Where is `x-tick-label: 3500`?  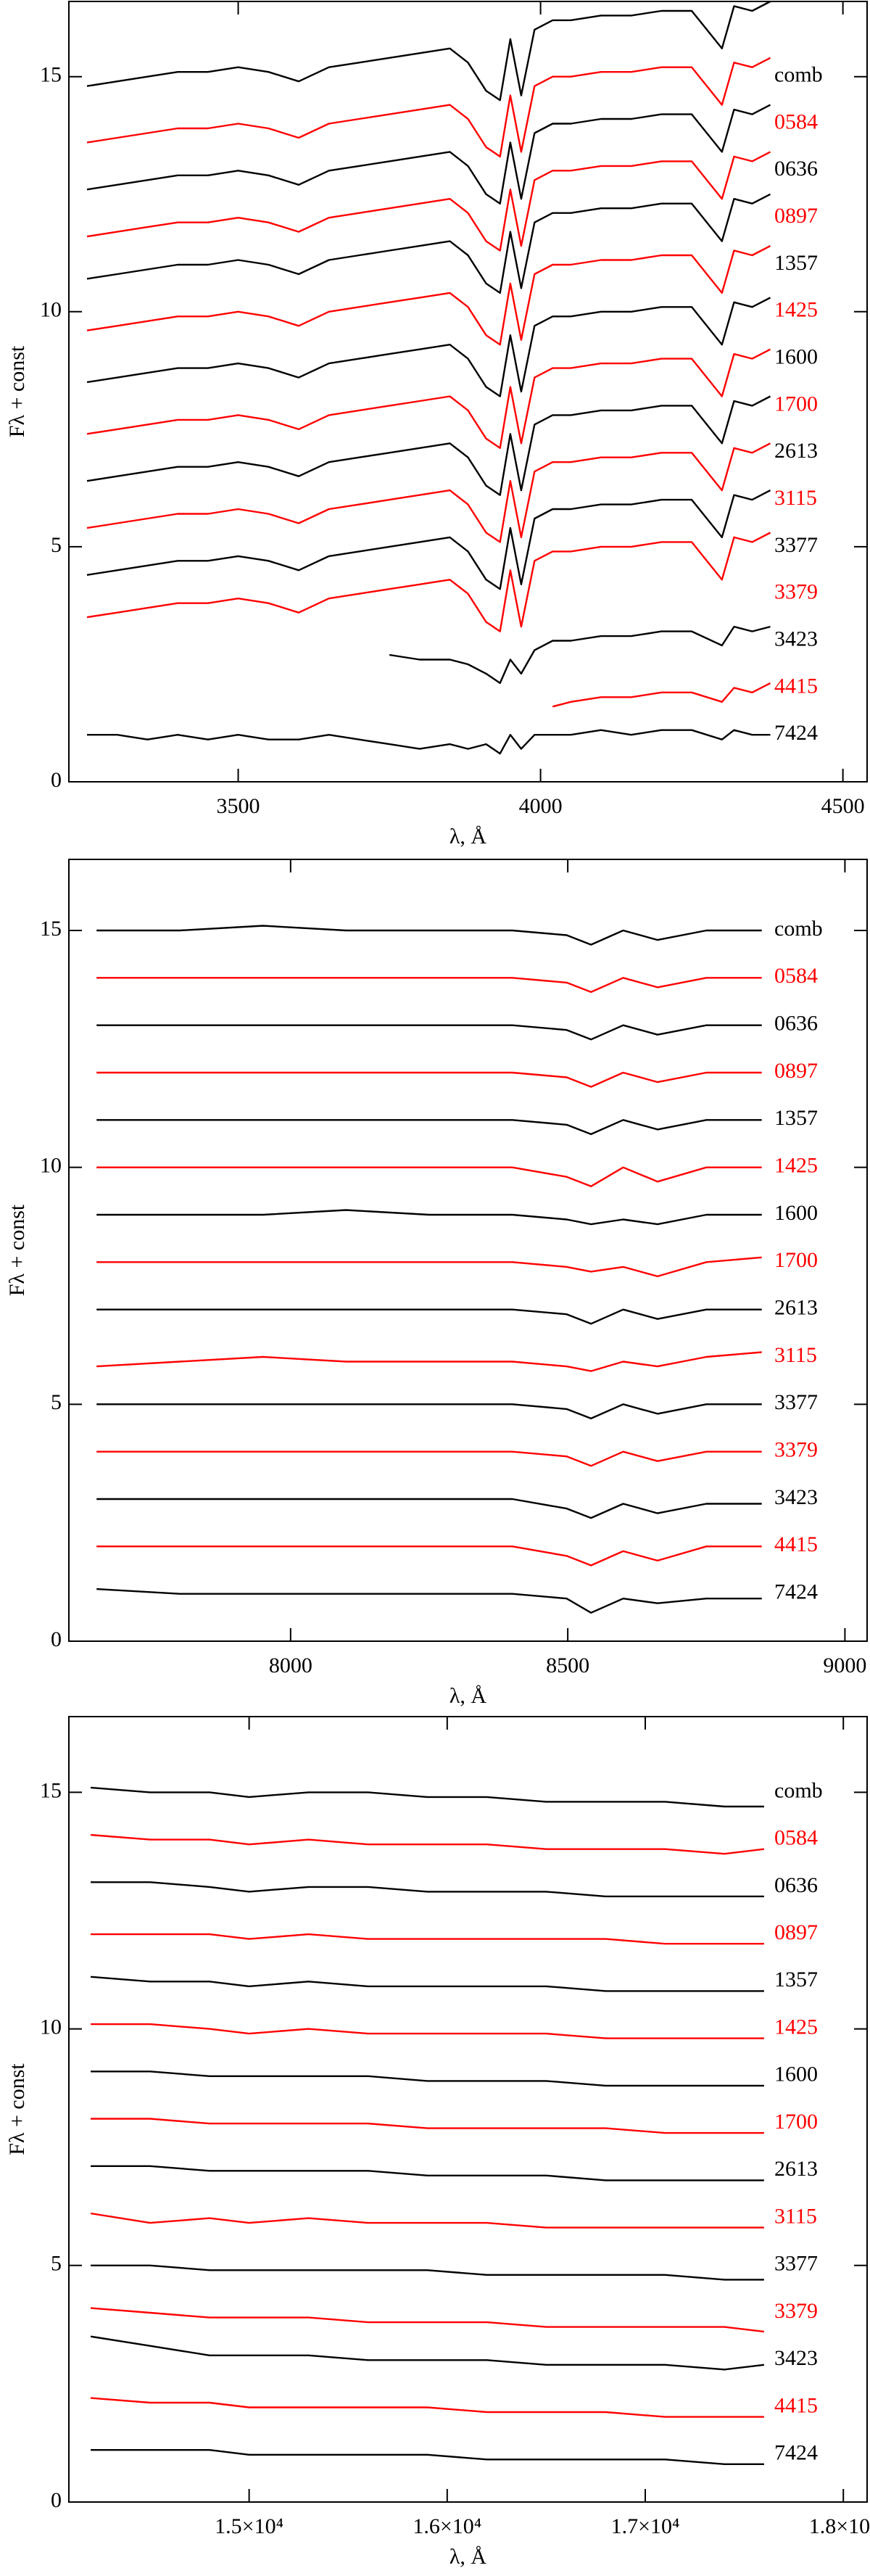 x-tick-label: 3500 is located at coordinates (239, 806).